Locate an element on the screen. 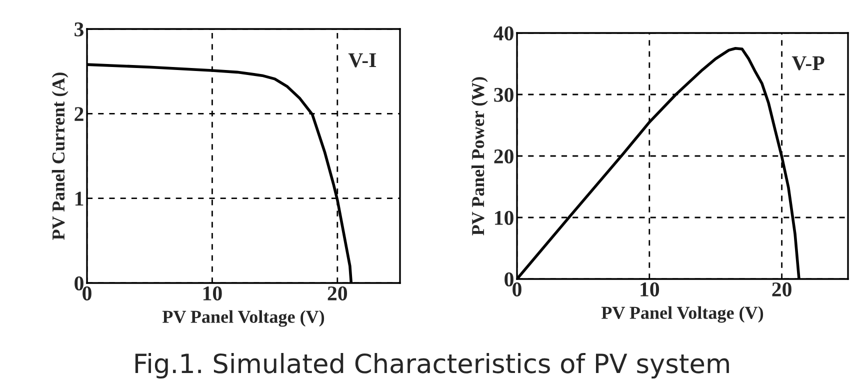  y-tick-label: 20 is located at coordinates (504, 156).